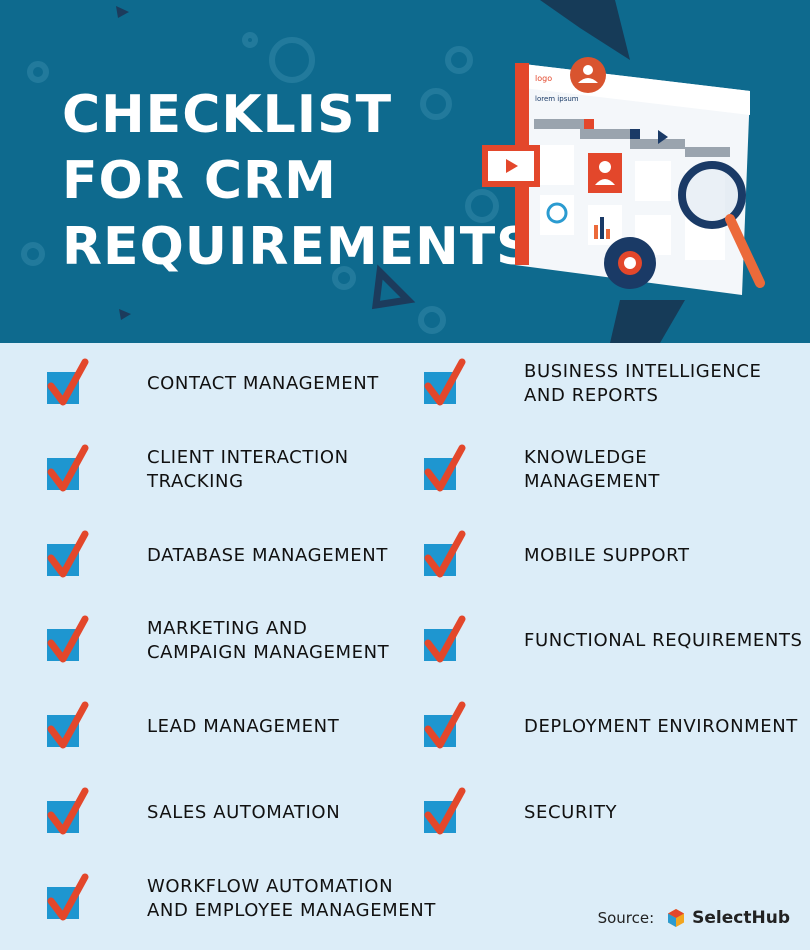 This screenshot has height=950, width=810. I want to click on source-brand: SelectHub, so click(741, 918).